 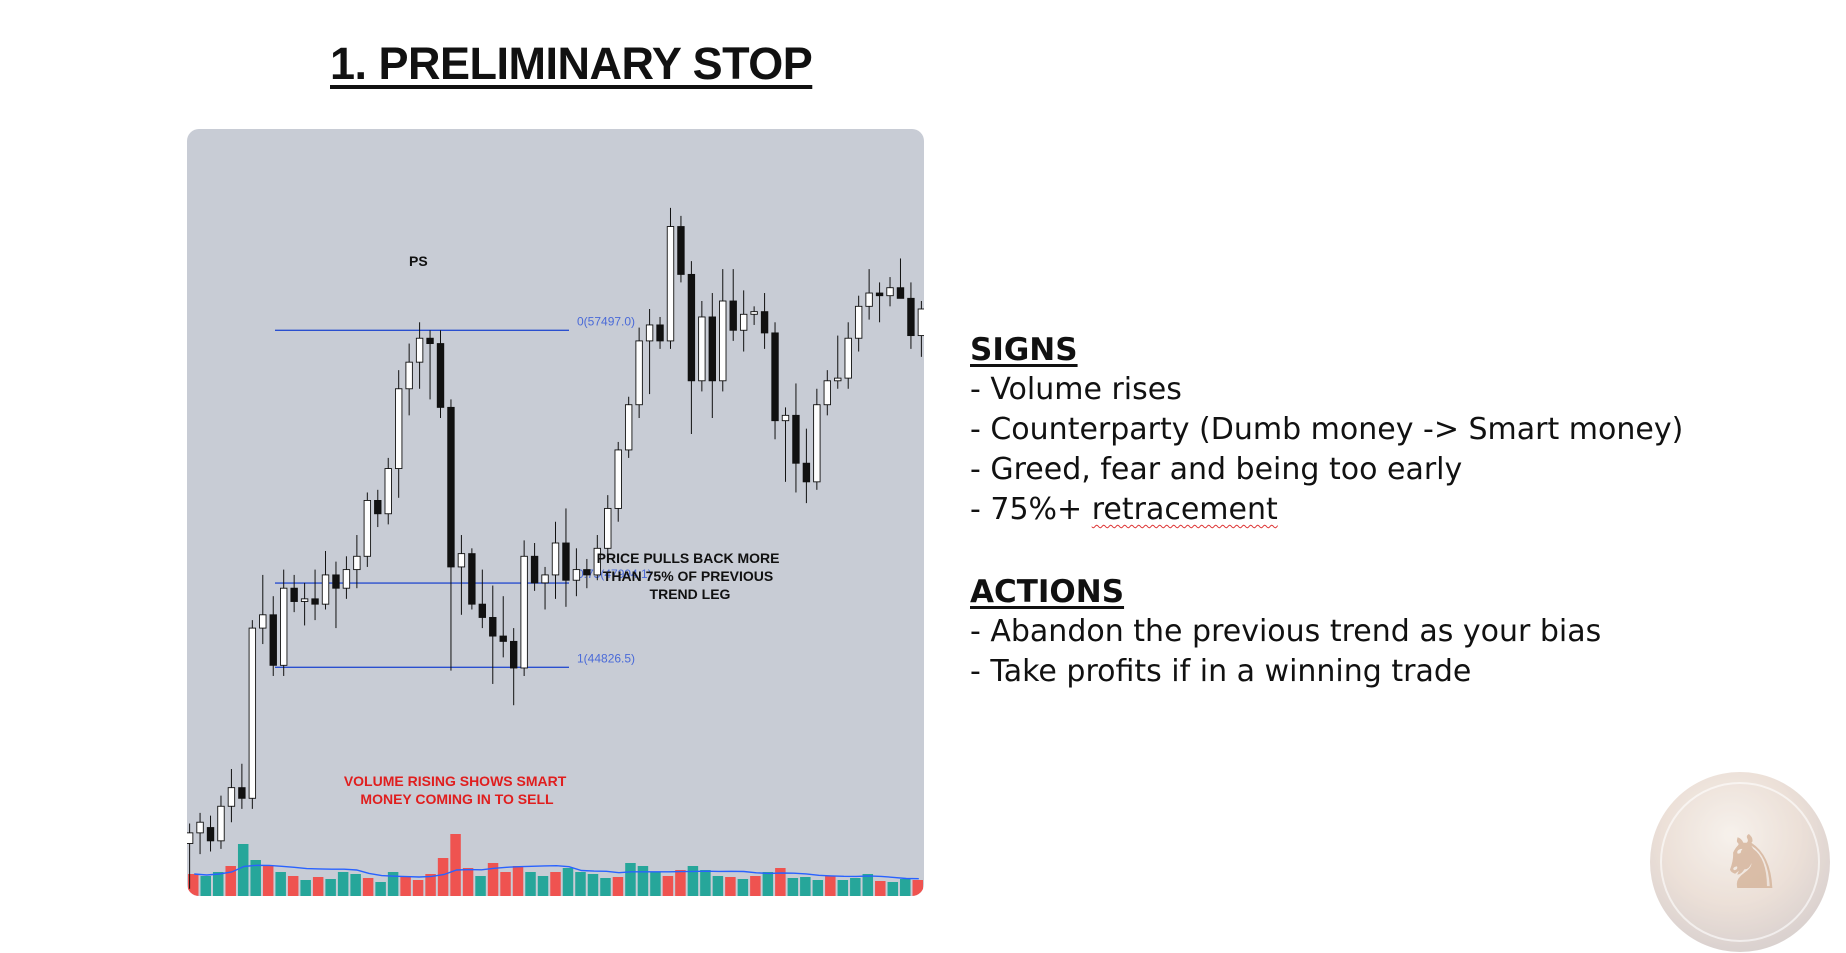 What do you see at coordinates (1184, 509) in the screenshot?
I see `spellcheck-word: retracement` at bounding box center [1184, 509].